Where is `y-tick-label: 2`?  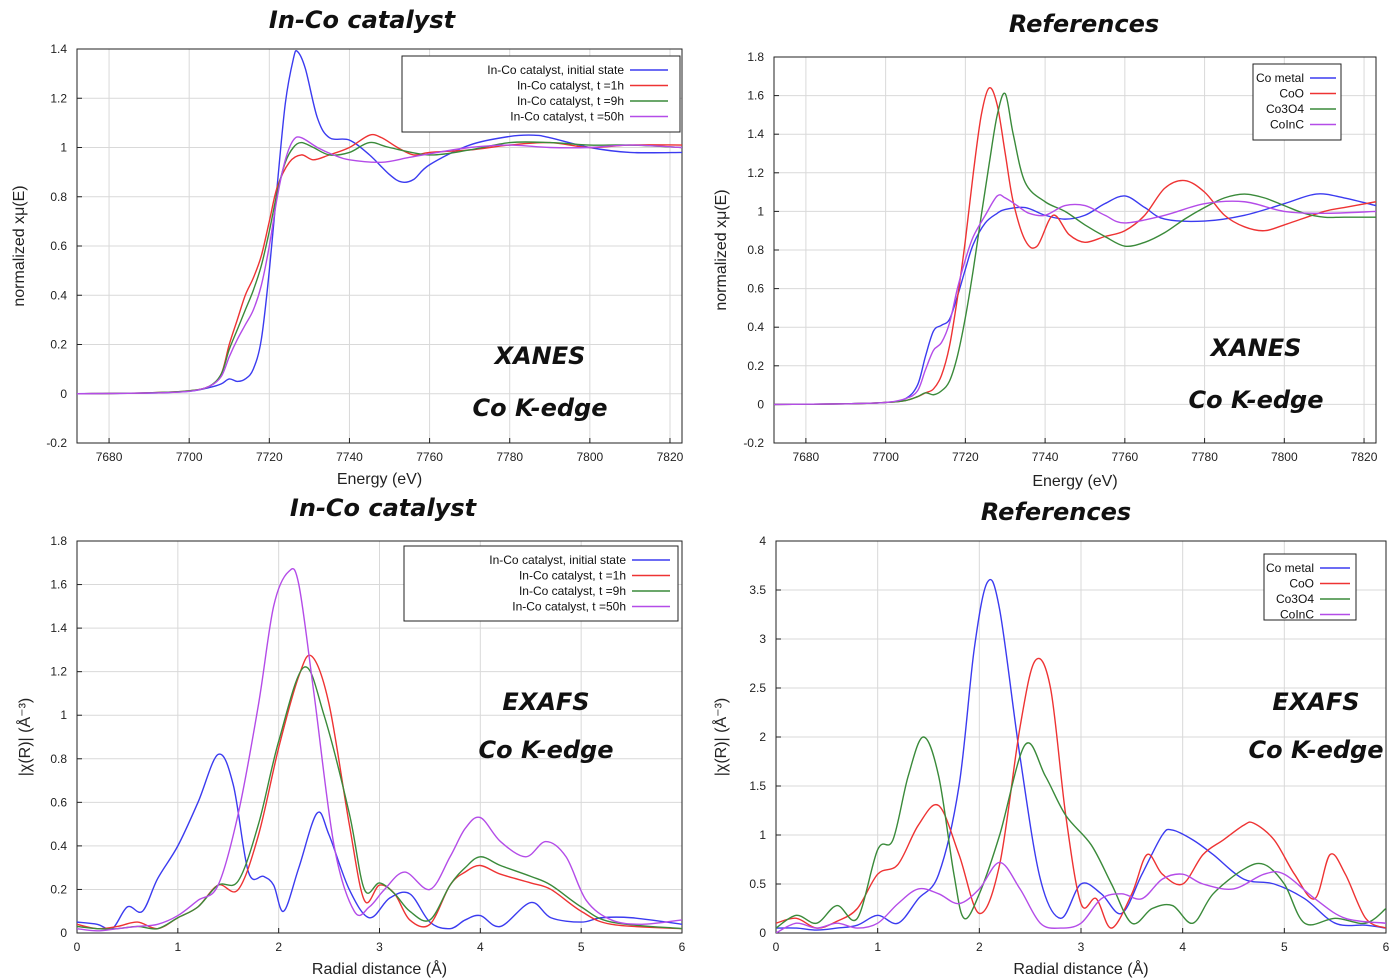 y-tick-label: 2 is located at coordinates (762, 737).